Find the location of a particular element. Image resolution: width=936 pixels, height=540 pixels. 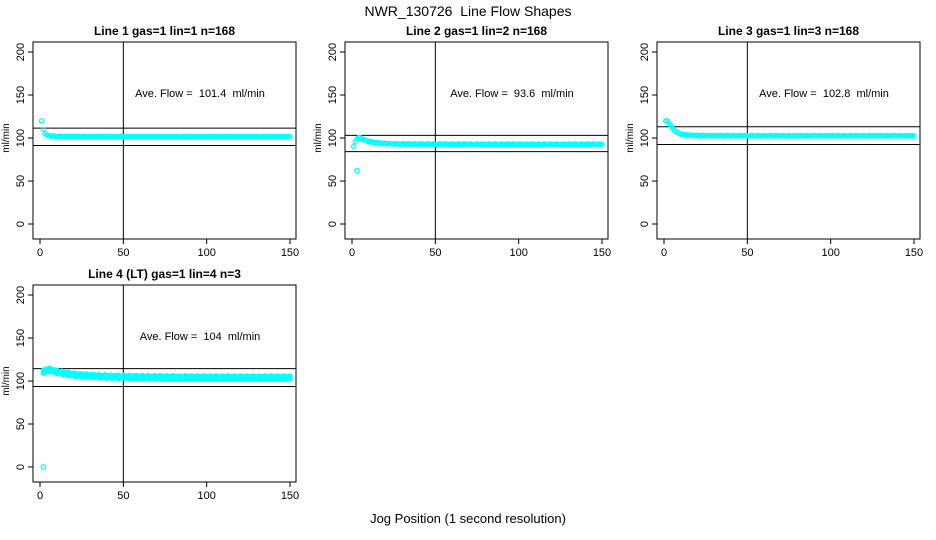

ave-flow-annotation: Ave. Flow = 102.8 ml/min is located at coordinates (824, 94).